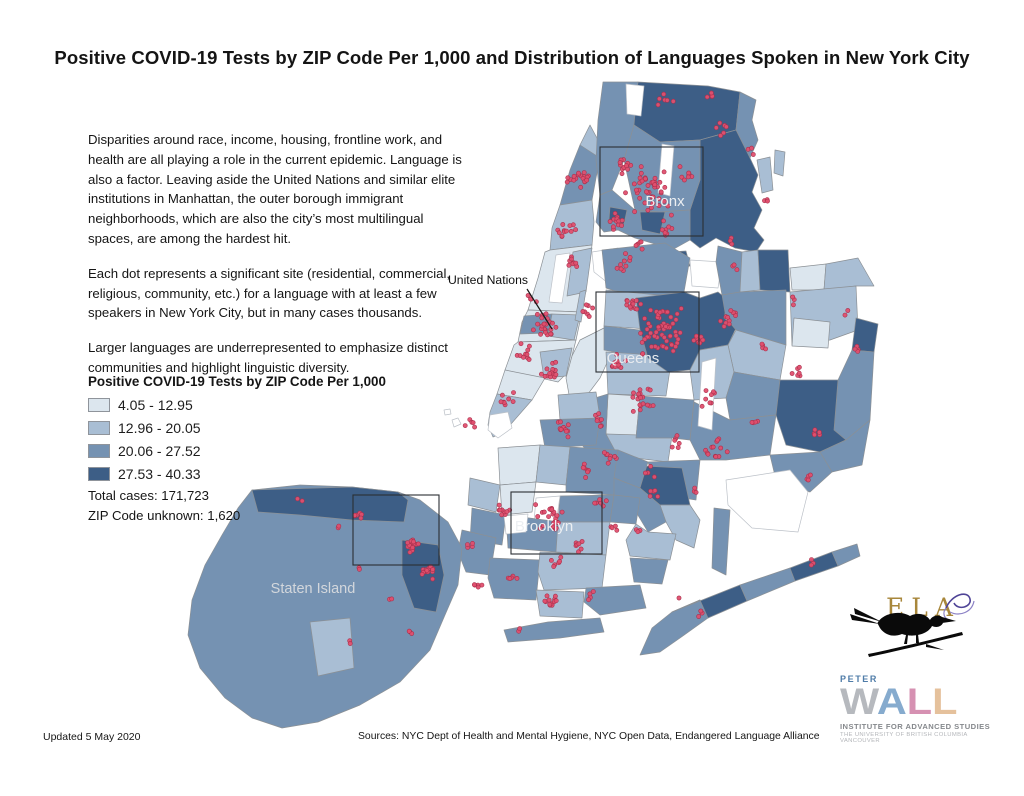 The image size is (1024, 796). I want to click on legend-swatch-icon, so click(99, 474).